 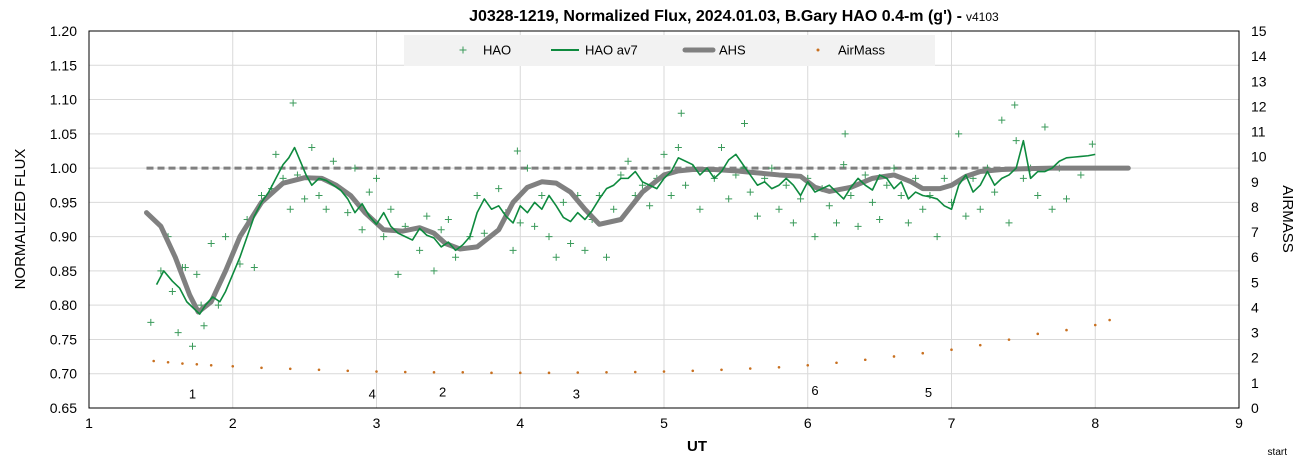 I want to click on annotations: 1 4 2 3 6 5, so click(x=560, y=392).